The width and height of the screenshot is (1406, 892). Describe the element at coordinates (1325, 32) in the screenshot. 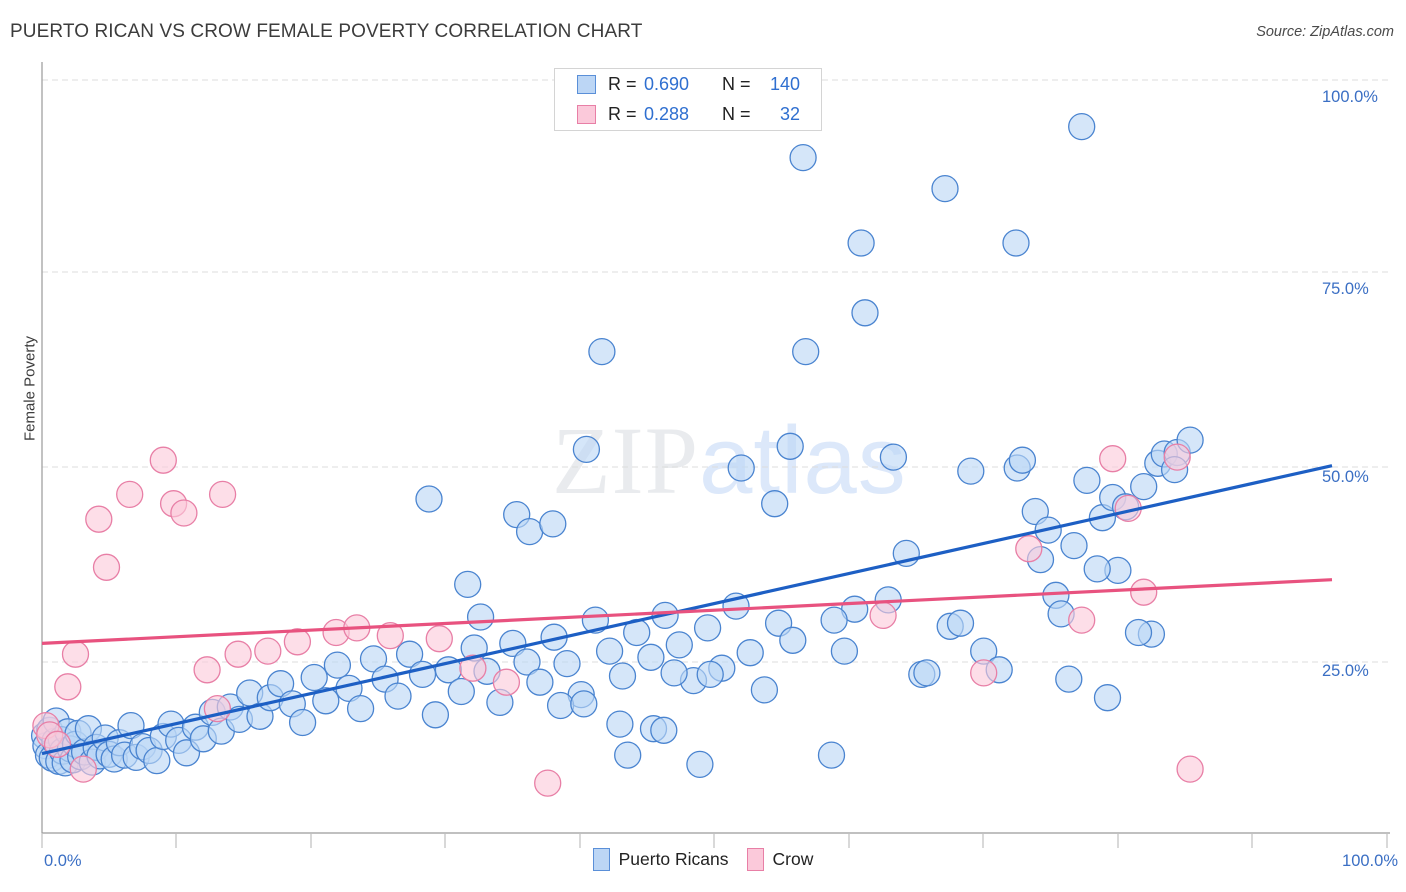

I see `source-attribution: Source: ZipAtlas.com` at that location.